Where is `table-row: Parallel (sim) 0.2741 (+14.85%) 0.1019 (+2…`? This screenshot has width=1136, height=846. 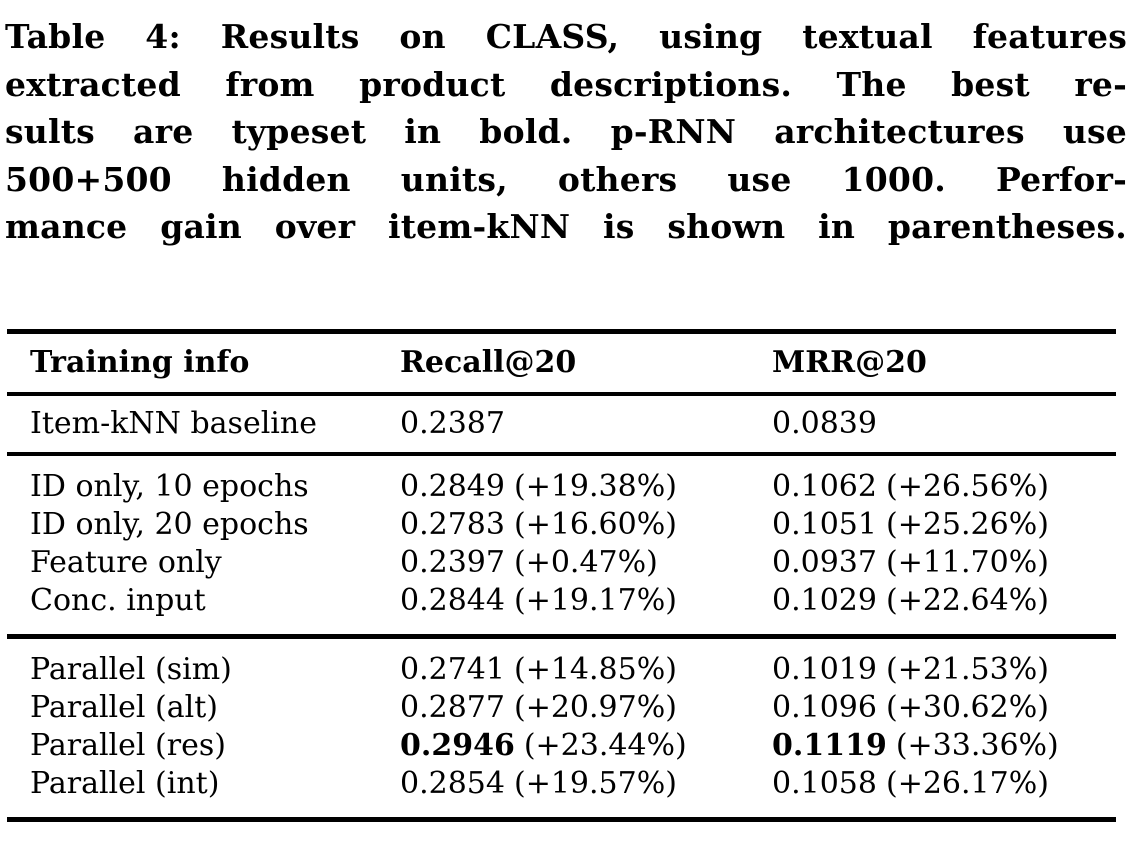 table-row: Parallel (sim) 0.2741 (+14.85%) 0.1019 (+2… is located at coordinates (561, 662).